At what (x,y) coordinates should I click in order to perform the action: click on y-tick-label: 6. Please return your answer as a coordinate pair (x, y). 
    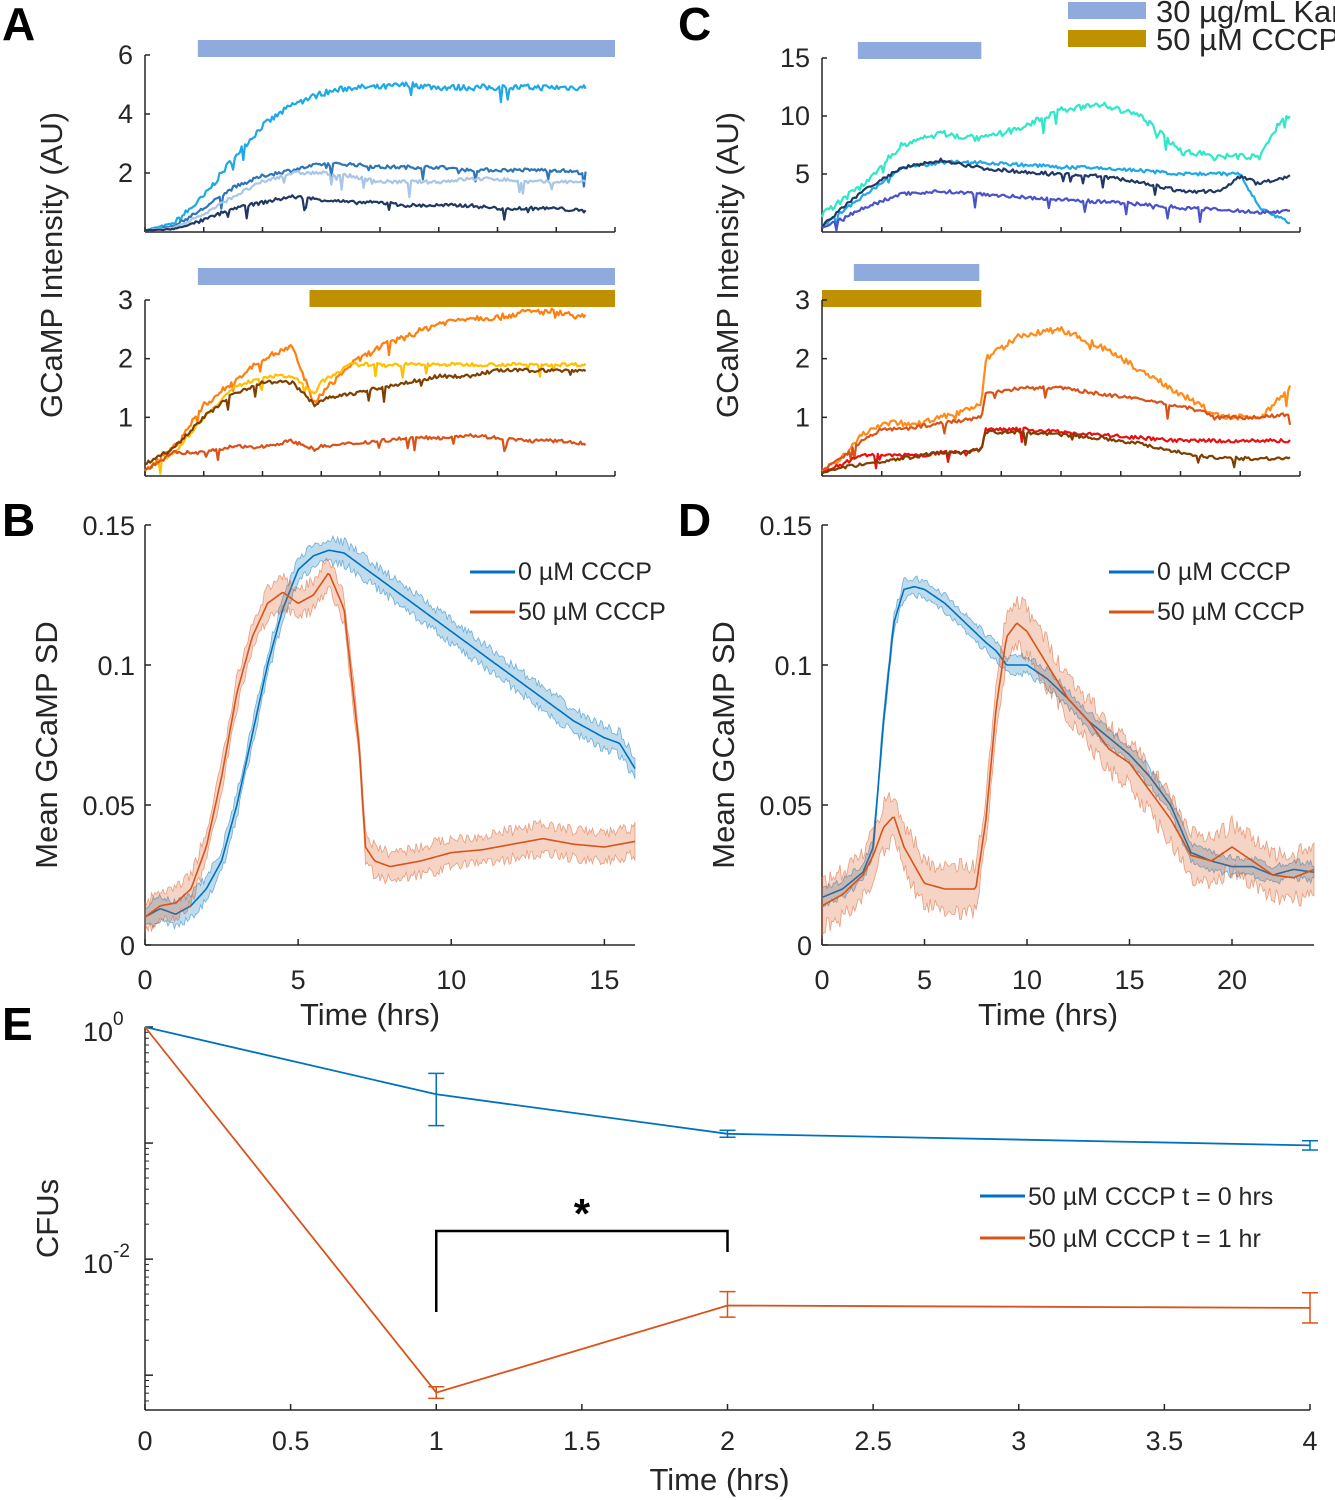
    Looking at the image, I should click on (125, 55).